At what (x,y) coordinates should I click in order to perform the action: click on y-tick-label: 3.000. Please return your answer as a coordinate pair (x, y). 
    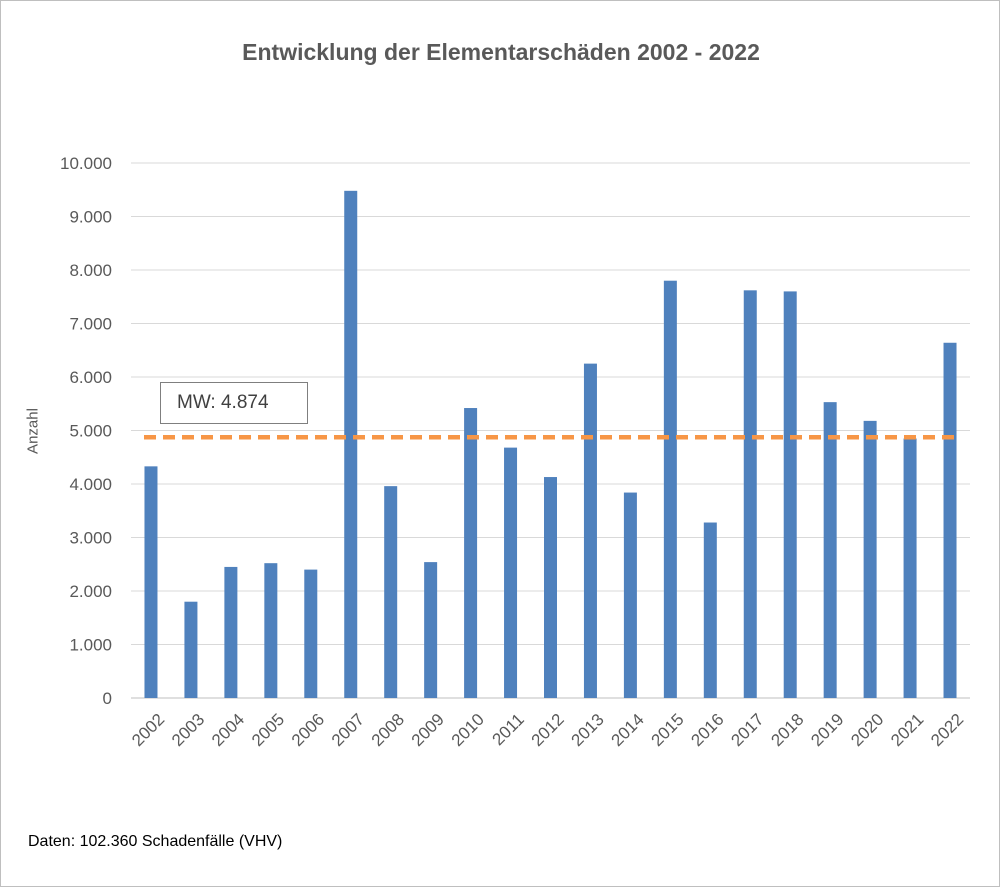
    Looking at the image, I should click on (90, 538).